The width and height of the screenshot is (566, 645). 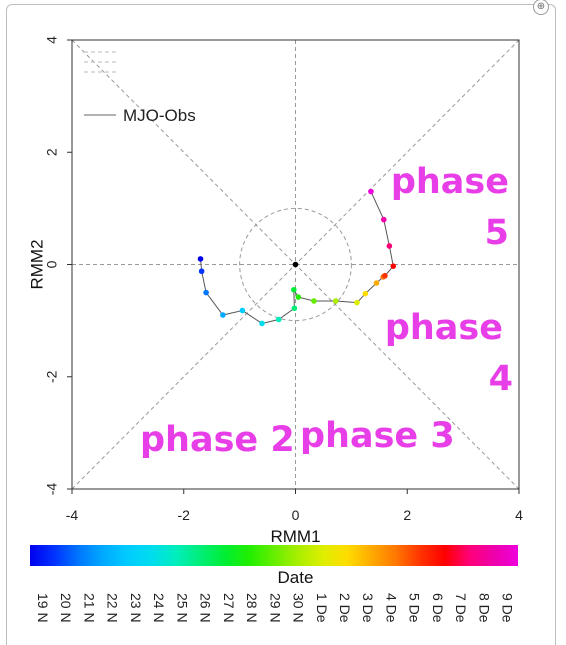 I want to click on colorbar-title: Date, so click(x=296, y=577).